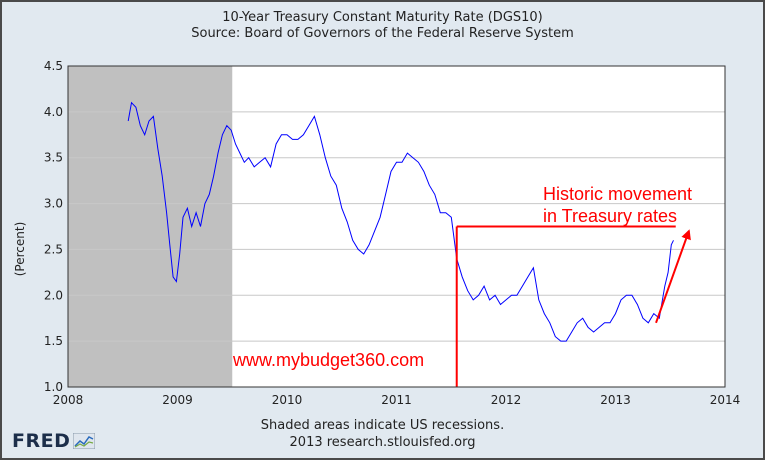  I want to click on y-tick-label: 1.5, so click(53, 341).